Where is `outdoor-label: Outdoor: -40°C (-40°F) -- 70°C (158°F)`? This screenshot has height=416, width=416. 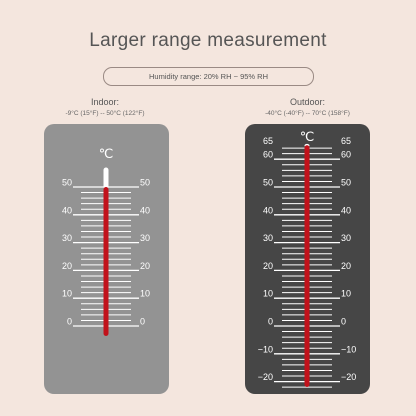
outdoor-label: Outdoor: -40°C (-40°F) -- 70°C (158°F) is located at coordinates (307, 107).